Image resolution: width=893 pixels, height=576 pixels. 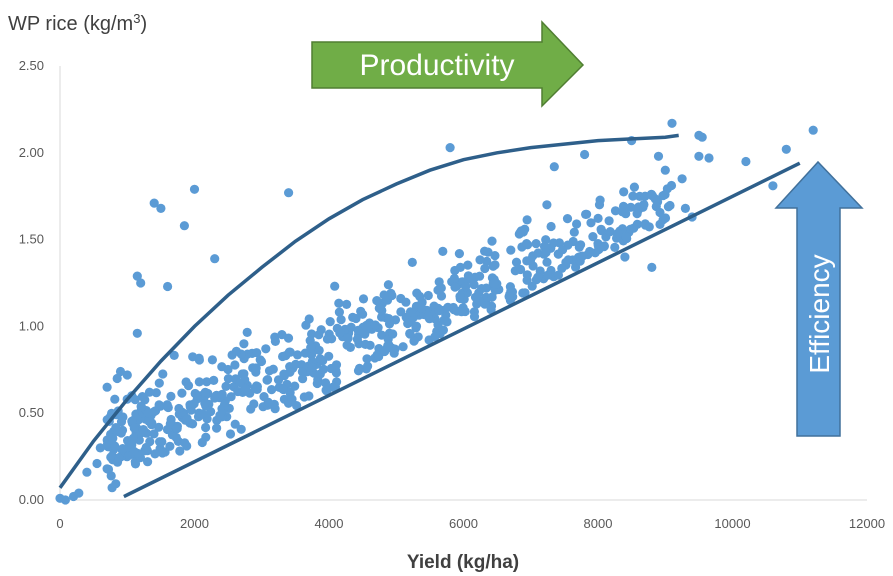 I want to click on x-tick-label: 8000, so click(x=598, y=523).